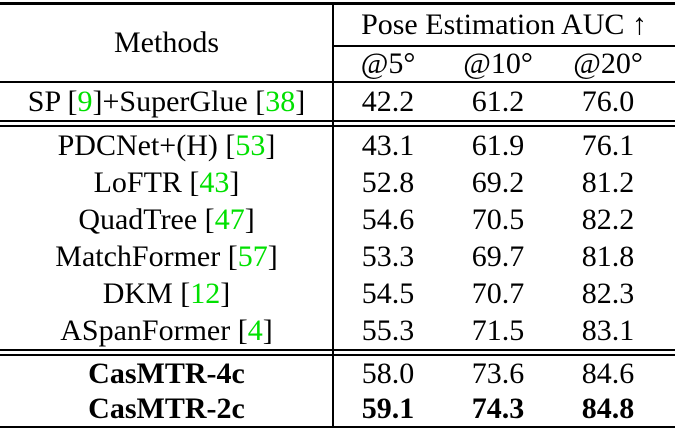 This screenshot has width=675, height=432. I want to click on table-row: DKM [12] 54.5 70.7 82.3, so click(337, 293).